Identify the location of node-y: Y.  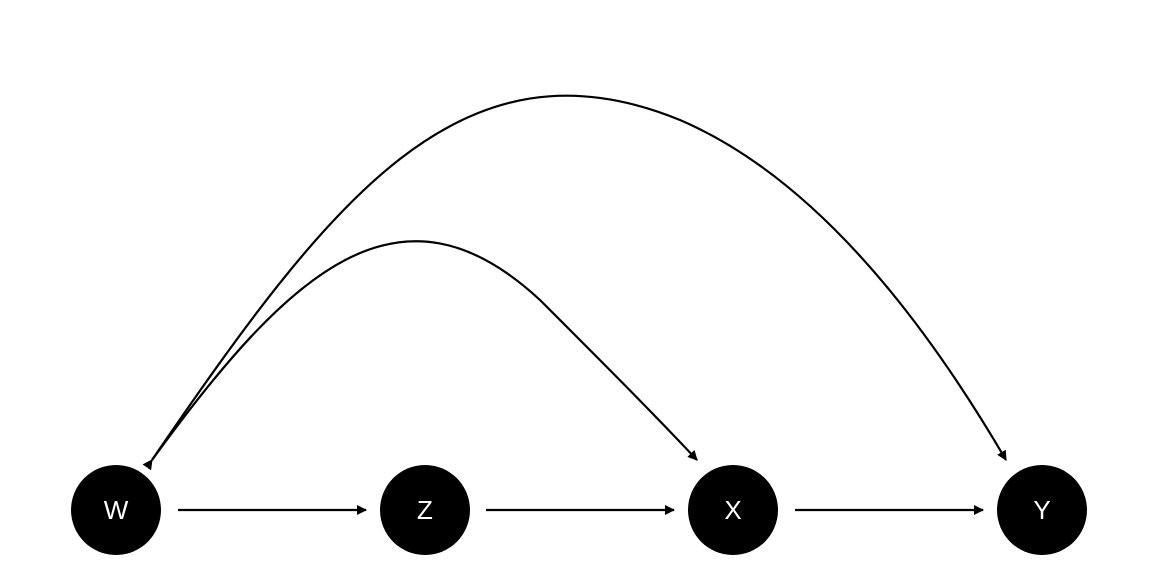
(1042, 510).